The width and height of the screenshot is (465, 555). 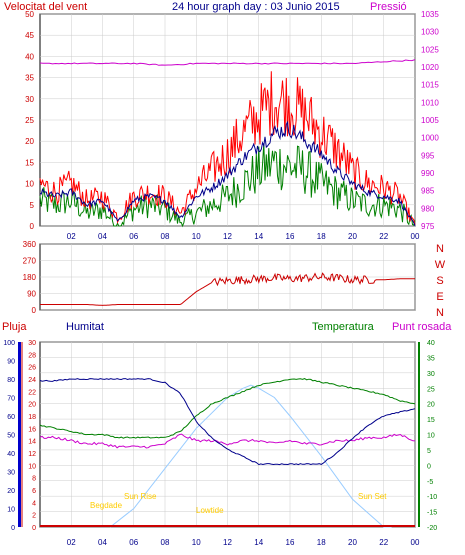 What do you see at coordinates (11, 399) in the screenshot?
I see `humidity-tick-label: 70` at bounding box center [11, 399].